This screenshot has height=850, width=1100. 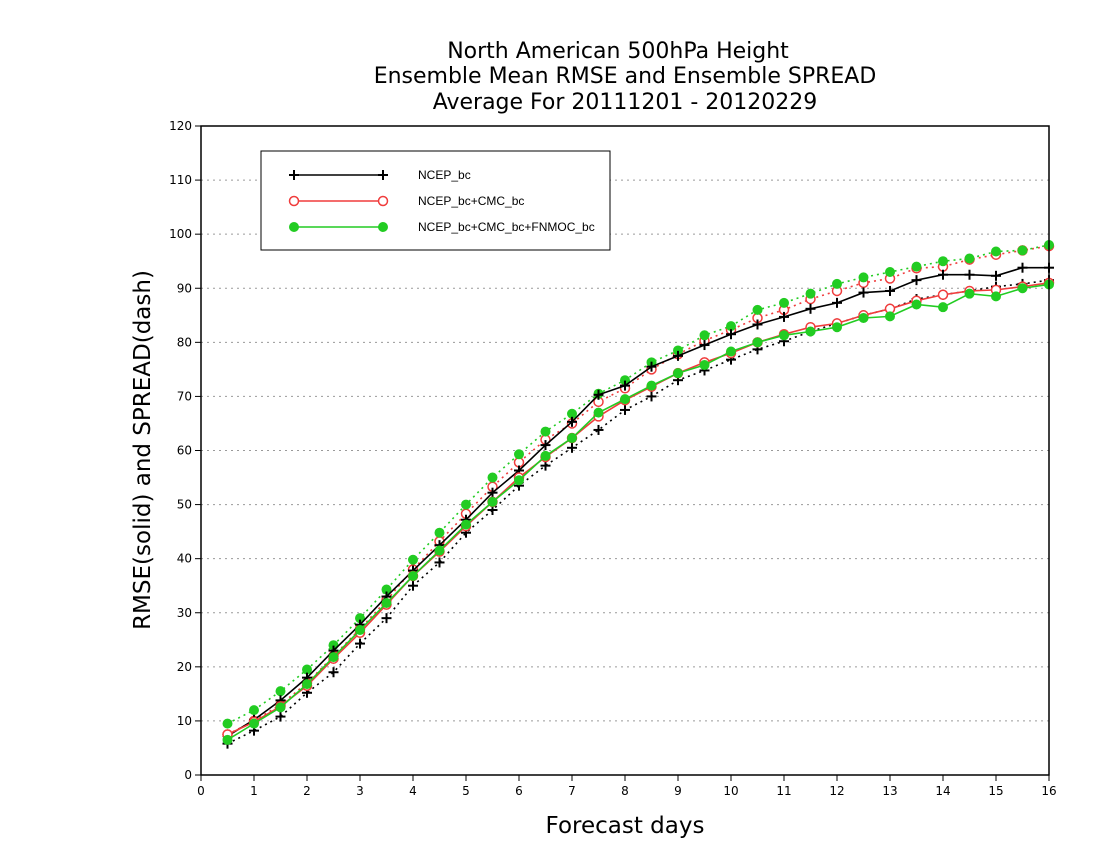 What do you see at coordinates (730, 791) in the screenshot?
I see `x-tick-label: 10` at bounding box center [730, 791].